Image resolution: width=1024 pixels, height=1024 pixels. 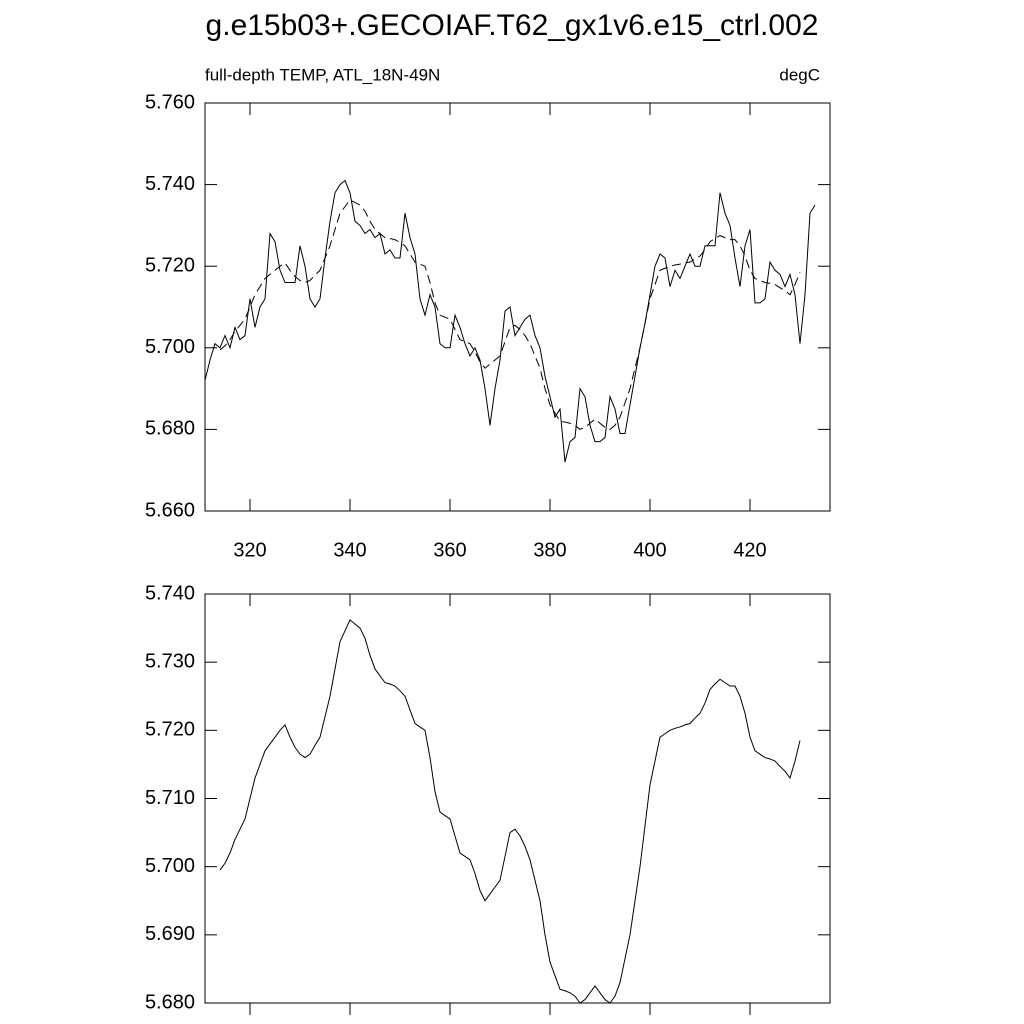 What do you see at coordinates (510, 314) in the screenshot?
I see `data-line` at bounding box center [510, 314].